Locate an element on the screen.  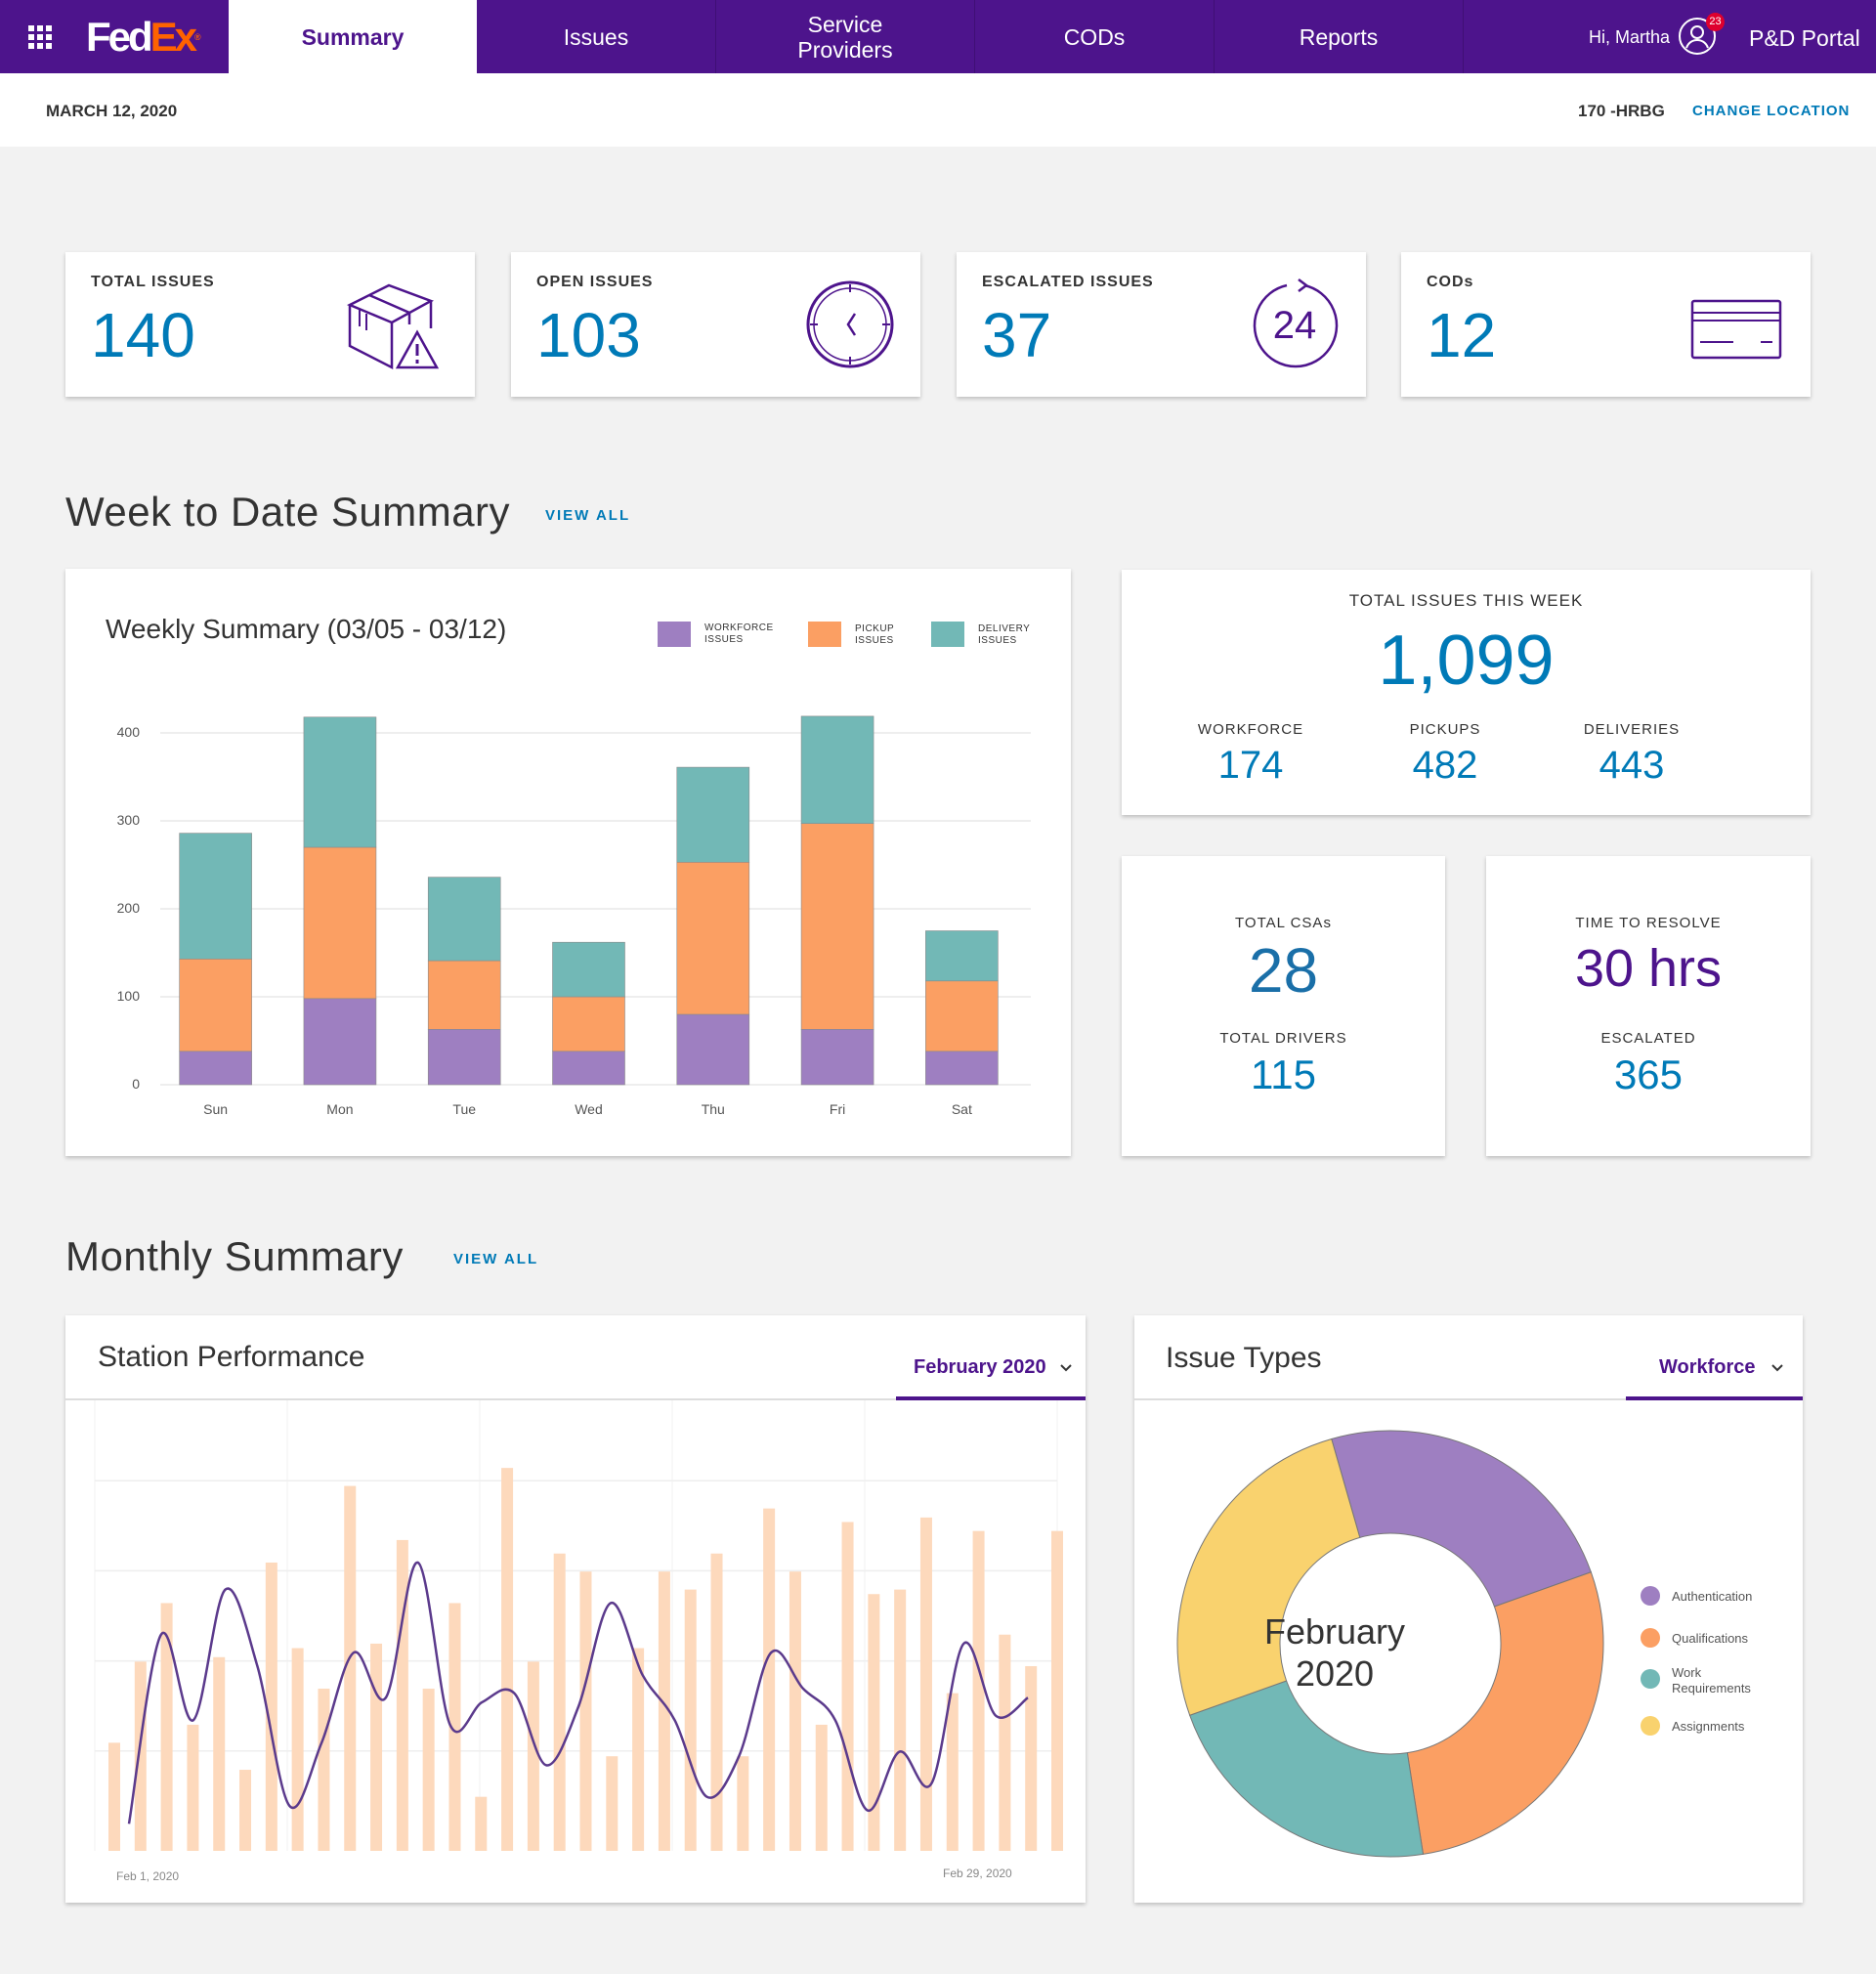
tab-label: Reports is located at coordinates (1339, 36).